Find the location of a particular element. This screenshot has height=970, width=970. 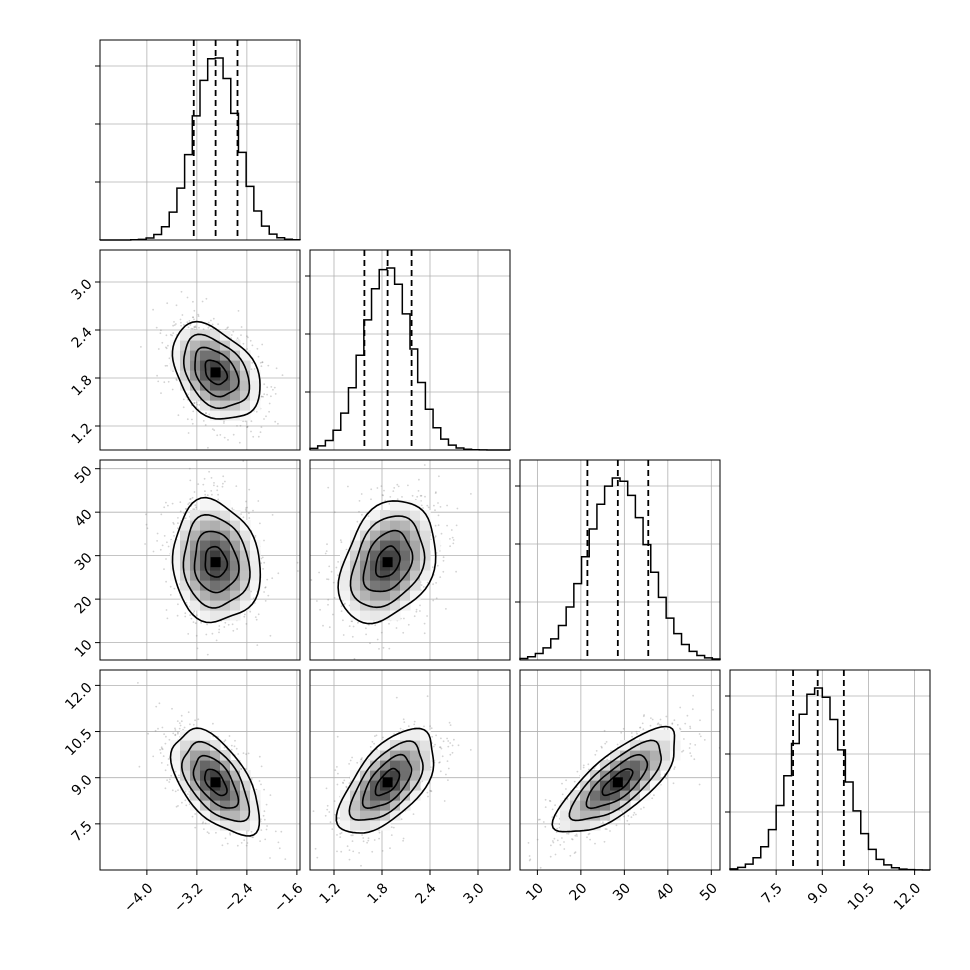

histogram-steps is located at coordinates (410, 359).